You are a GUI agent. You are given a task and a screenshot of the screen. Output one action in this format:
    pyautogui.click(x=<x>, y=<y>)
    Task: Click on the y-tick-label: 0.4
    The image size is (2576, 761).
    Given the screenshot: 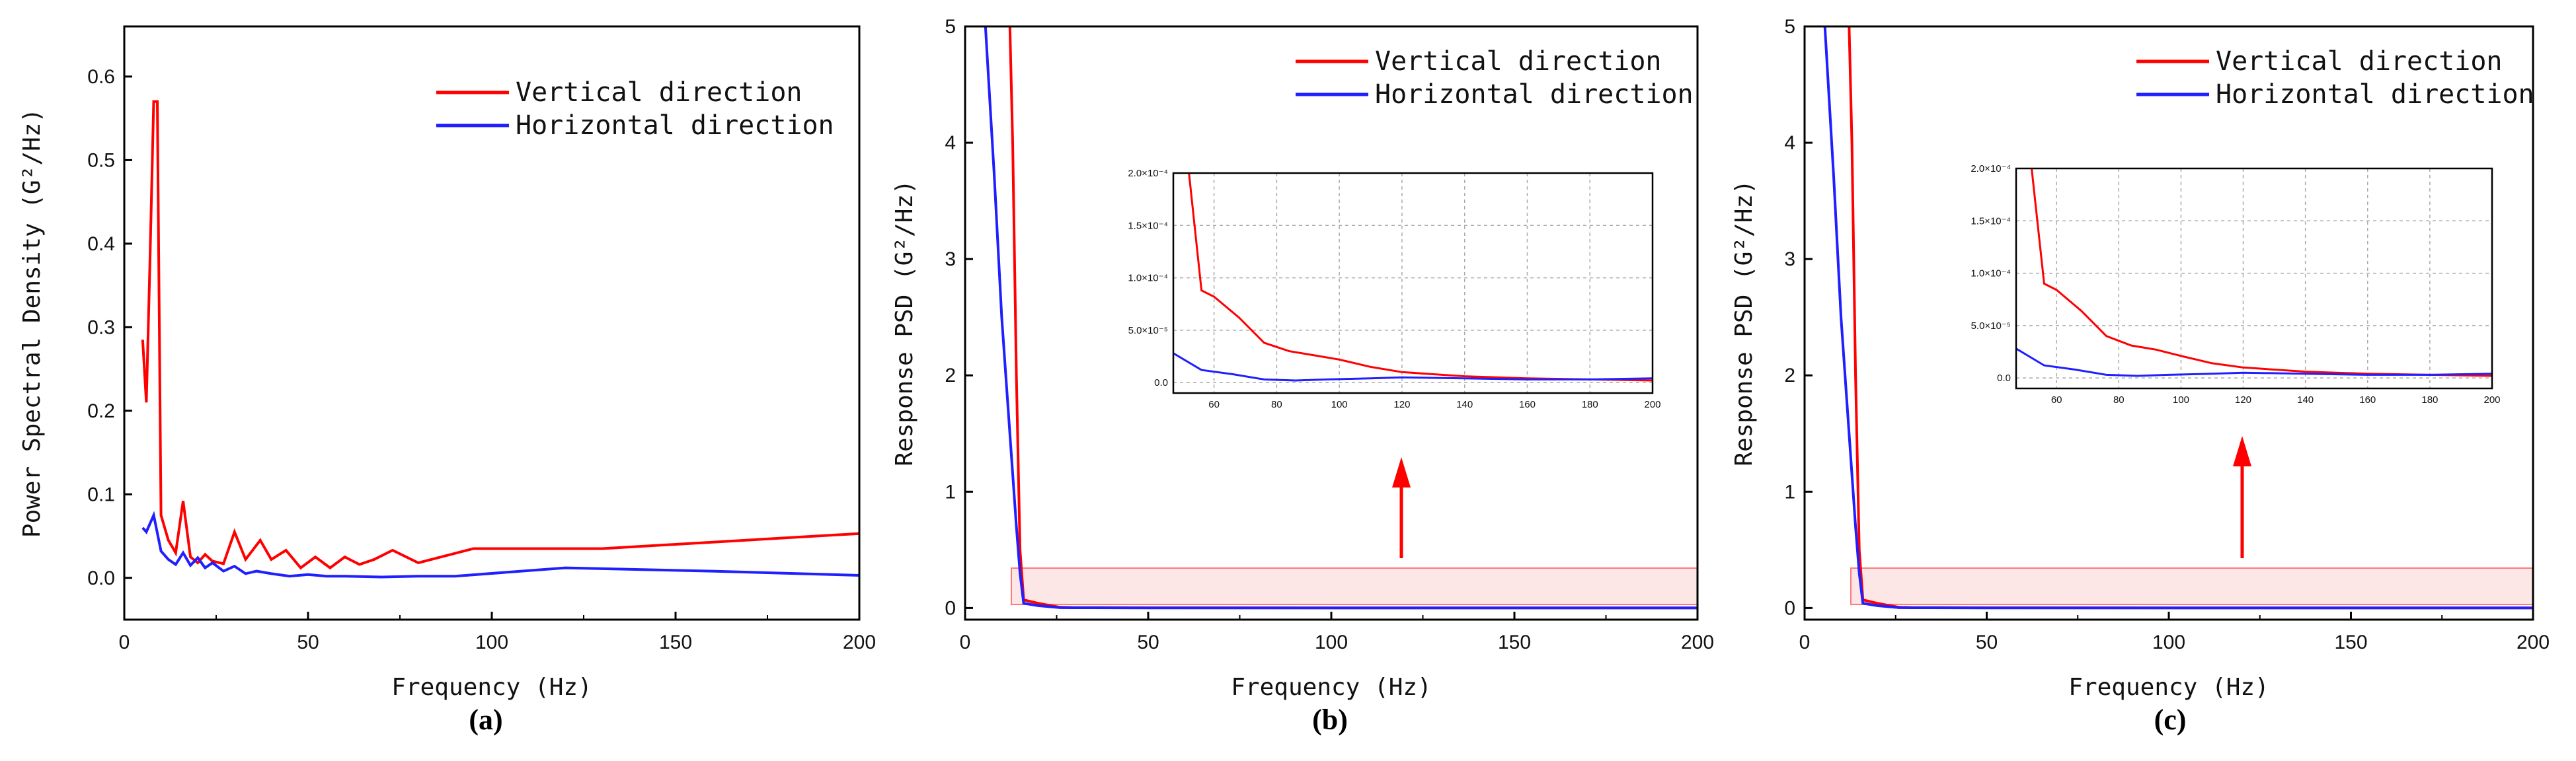 What is the action you would take?
    pyautogui.click(x=101, y=244)
    